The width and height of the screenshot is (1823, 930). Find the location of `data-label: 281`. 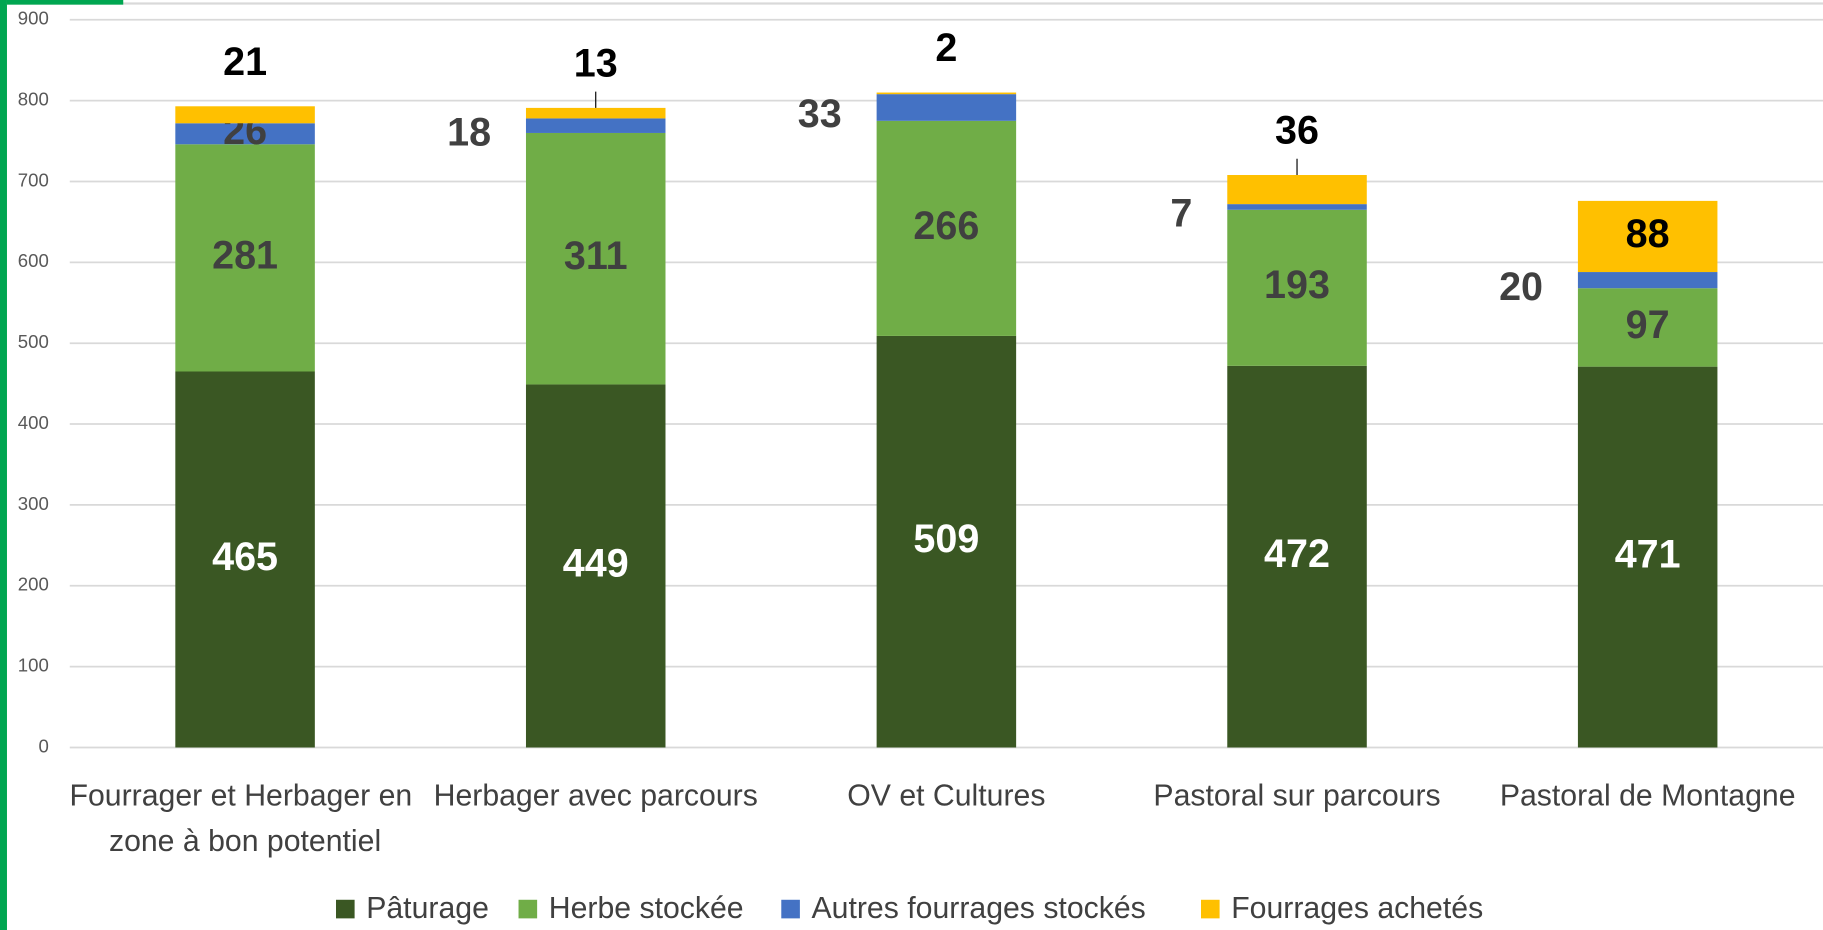

data-label: 281 is located at coordinates (245, 255).